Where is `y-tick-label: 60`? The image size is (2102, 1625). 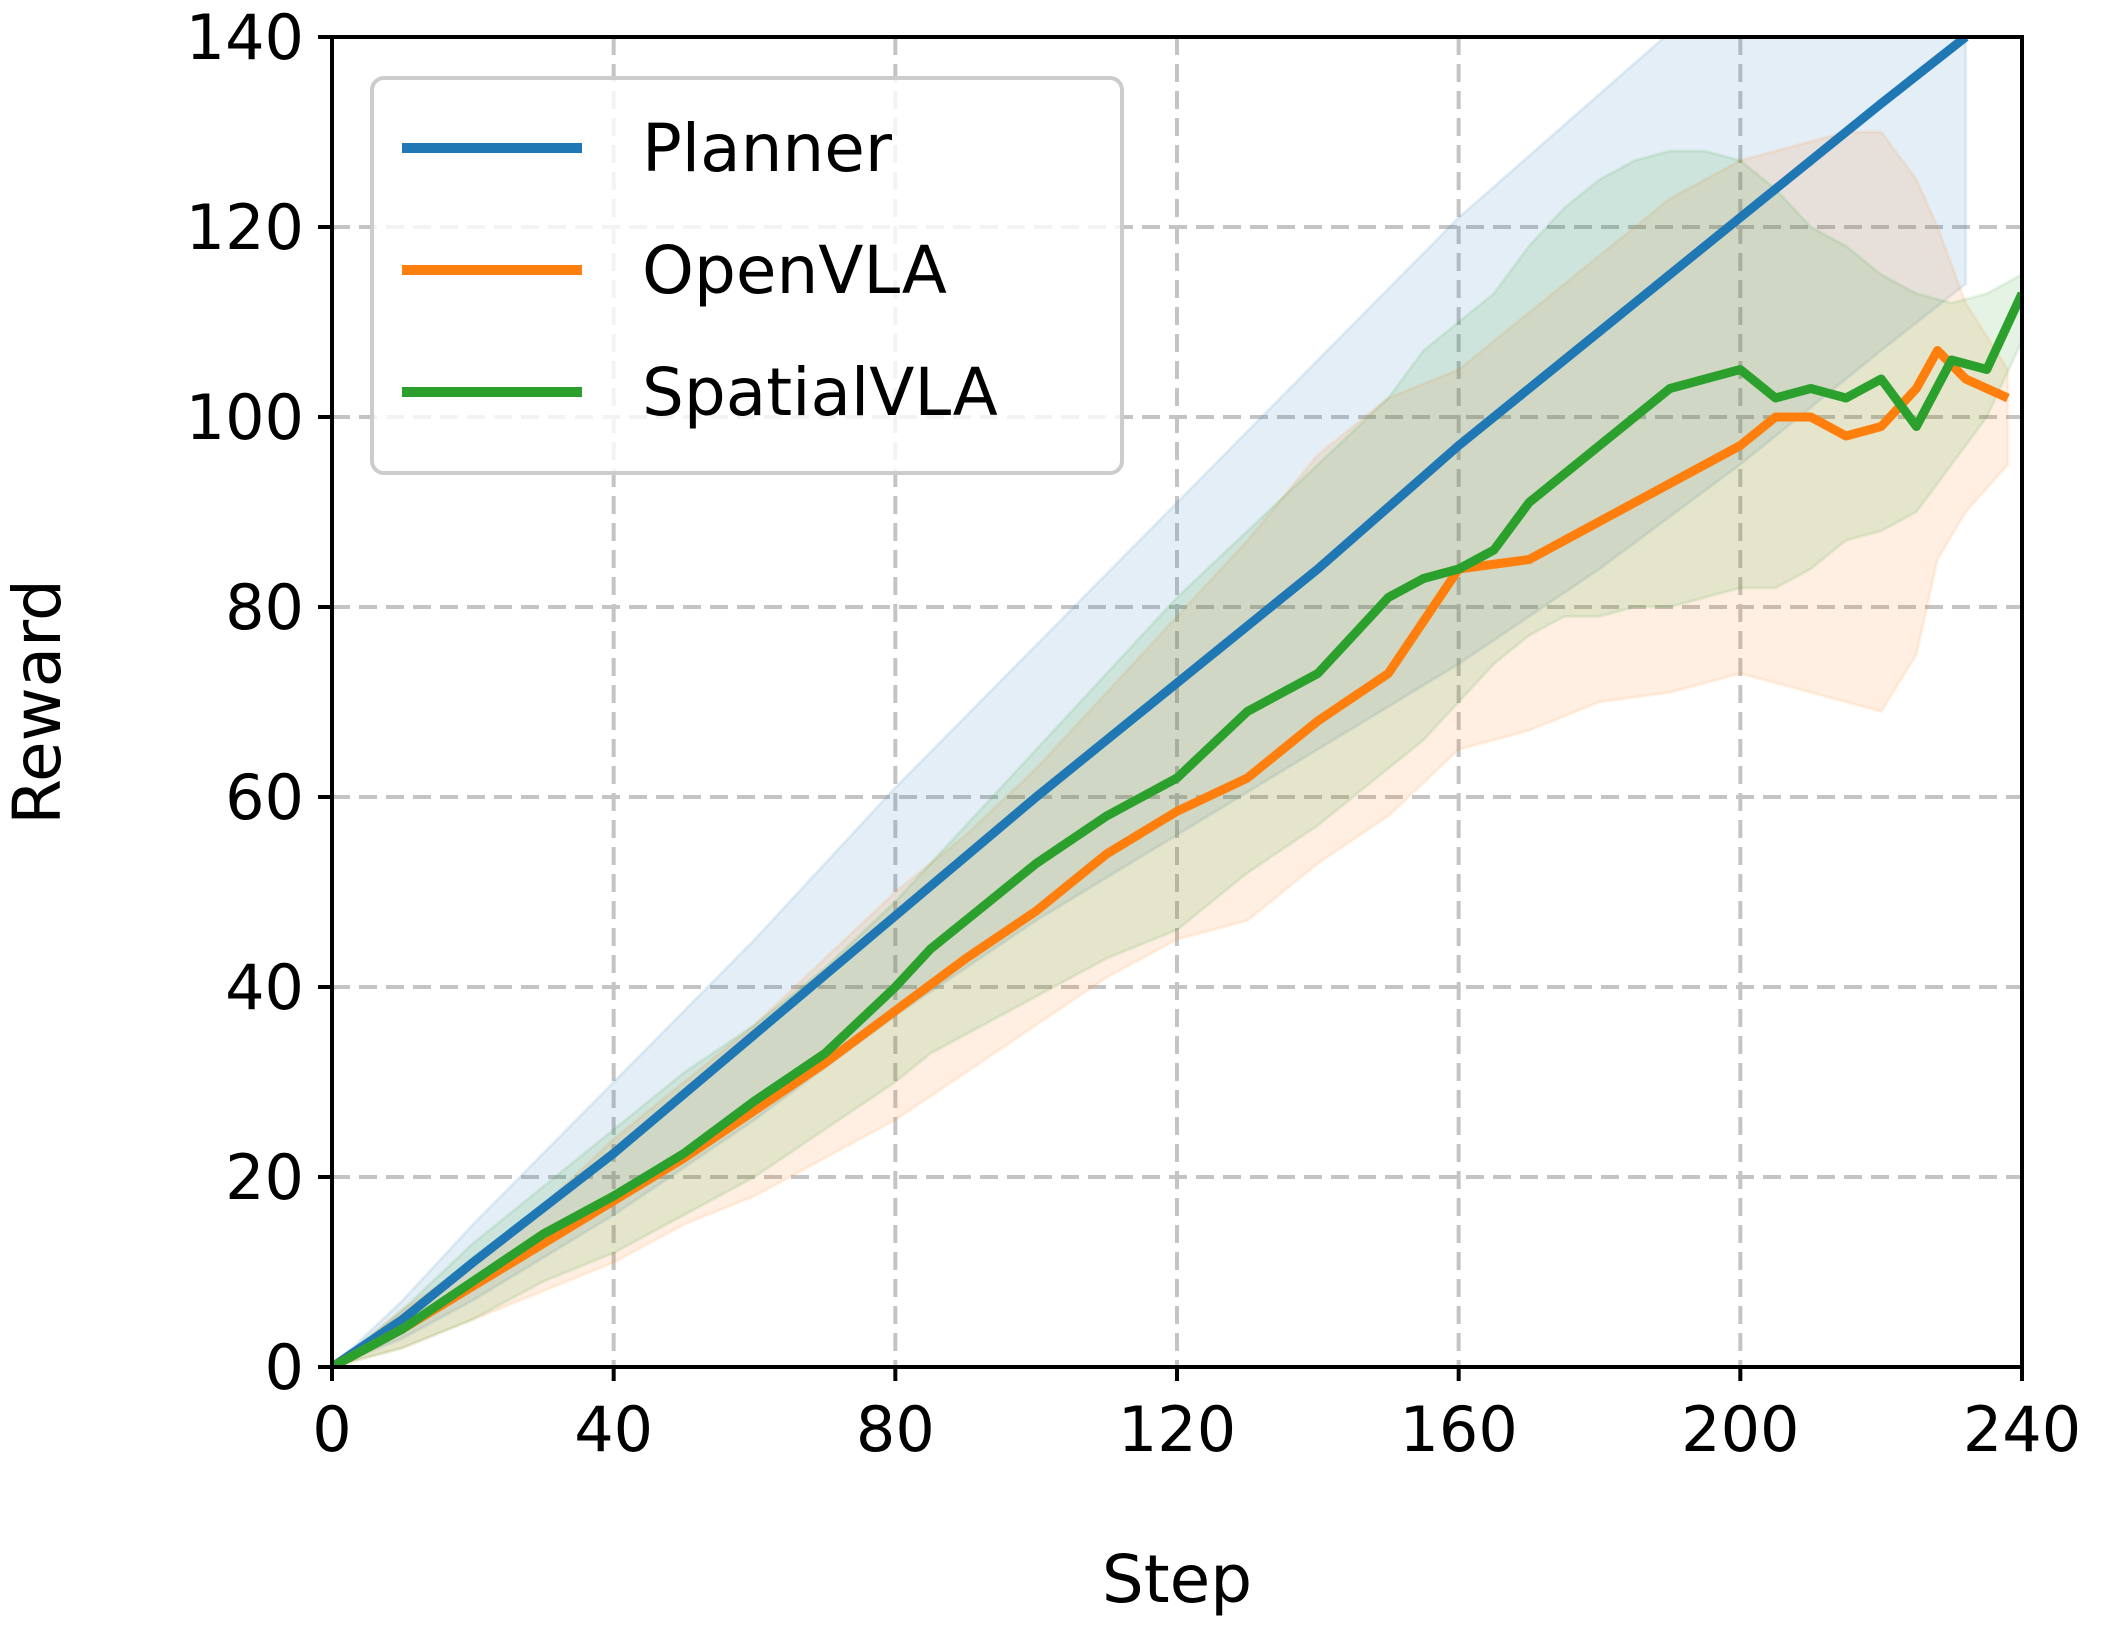
y-tick-label: 60 is located at coordinates (264, 797).